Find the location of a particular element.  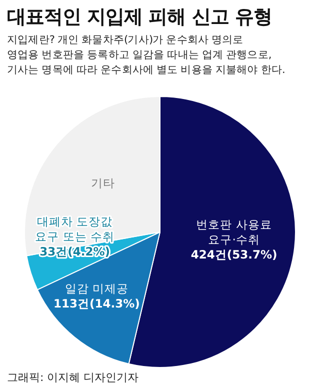

chart-title: 대표적인 지입제 피해 신고 유형 is located at coordinates (139, 17).